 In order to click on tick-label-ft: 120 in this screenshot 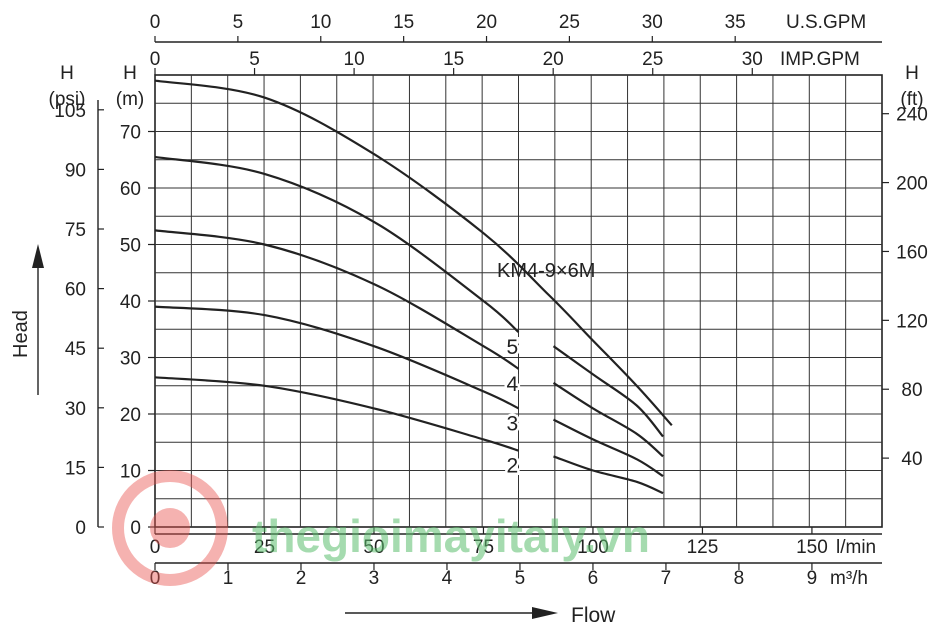, I will do `click(912, 321)`.